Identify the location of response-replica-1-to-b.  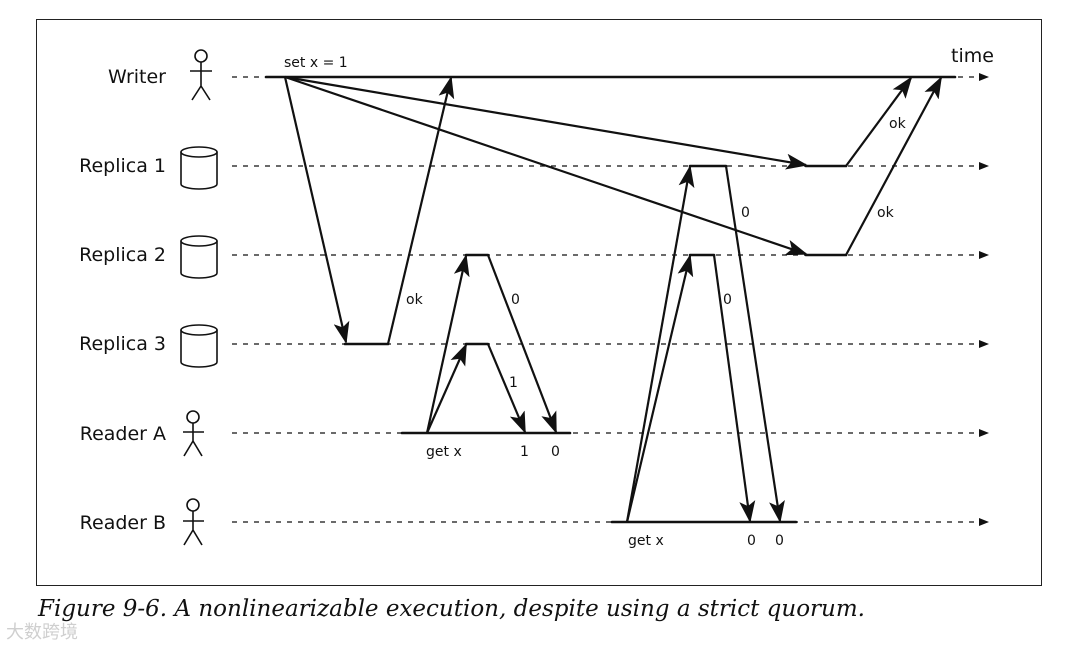
(754, 344).